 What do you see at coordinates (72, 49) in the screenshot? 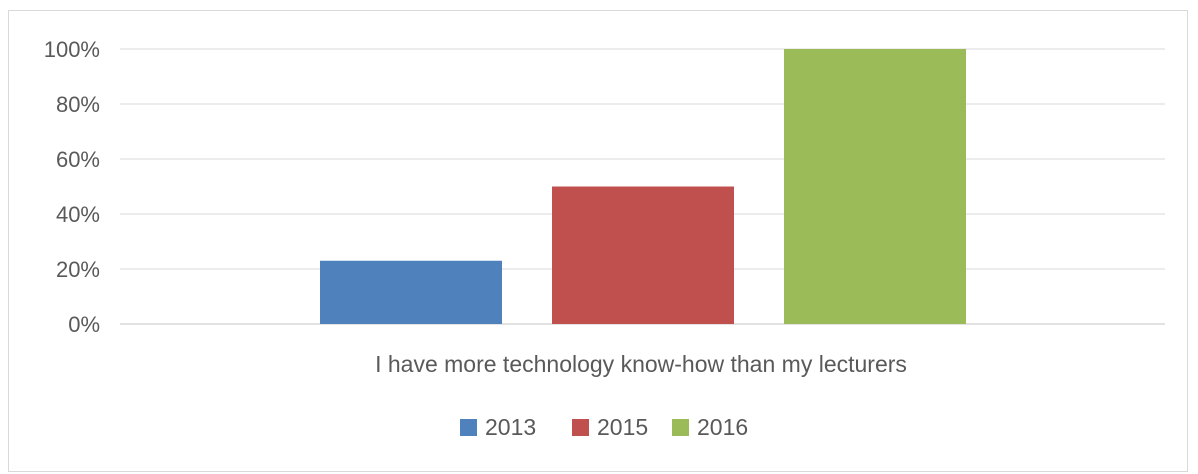
I see `y-tick-label: 100%` at bounding box center [72, 49].